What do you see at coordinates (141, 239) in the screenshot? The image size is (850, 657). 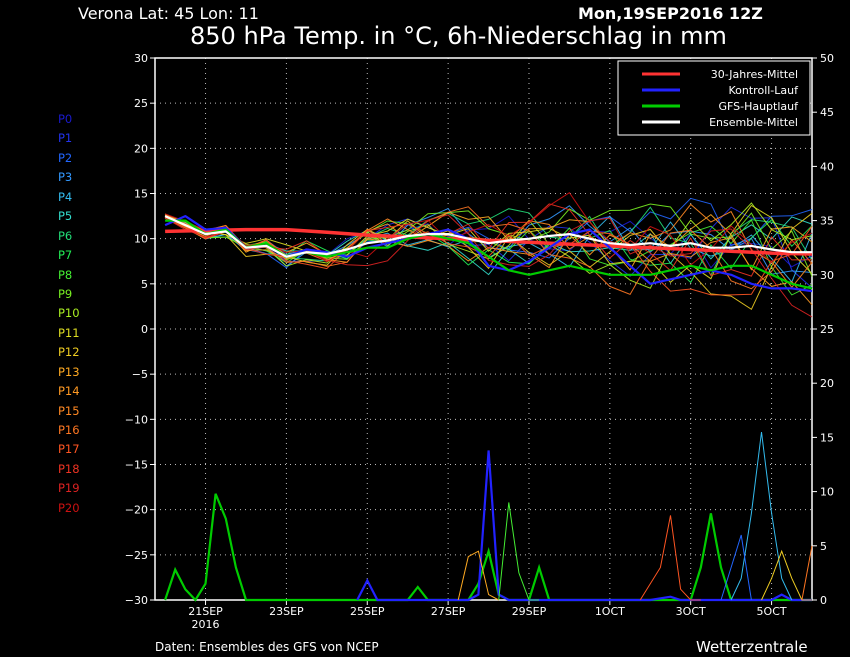 I see `y-tick-label-left: 10` at bounding box center [141, 239].